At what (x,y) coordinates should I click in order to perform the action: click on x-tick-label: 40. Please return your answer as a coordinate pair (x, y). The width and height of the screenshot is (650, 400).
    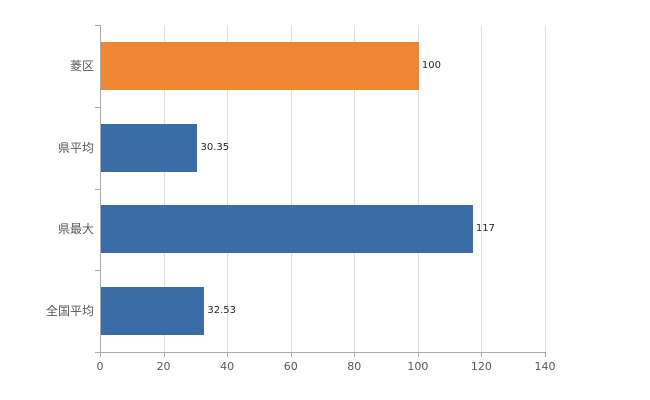
    Looking at the image, I should click on (227, 366).